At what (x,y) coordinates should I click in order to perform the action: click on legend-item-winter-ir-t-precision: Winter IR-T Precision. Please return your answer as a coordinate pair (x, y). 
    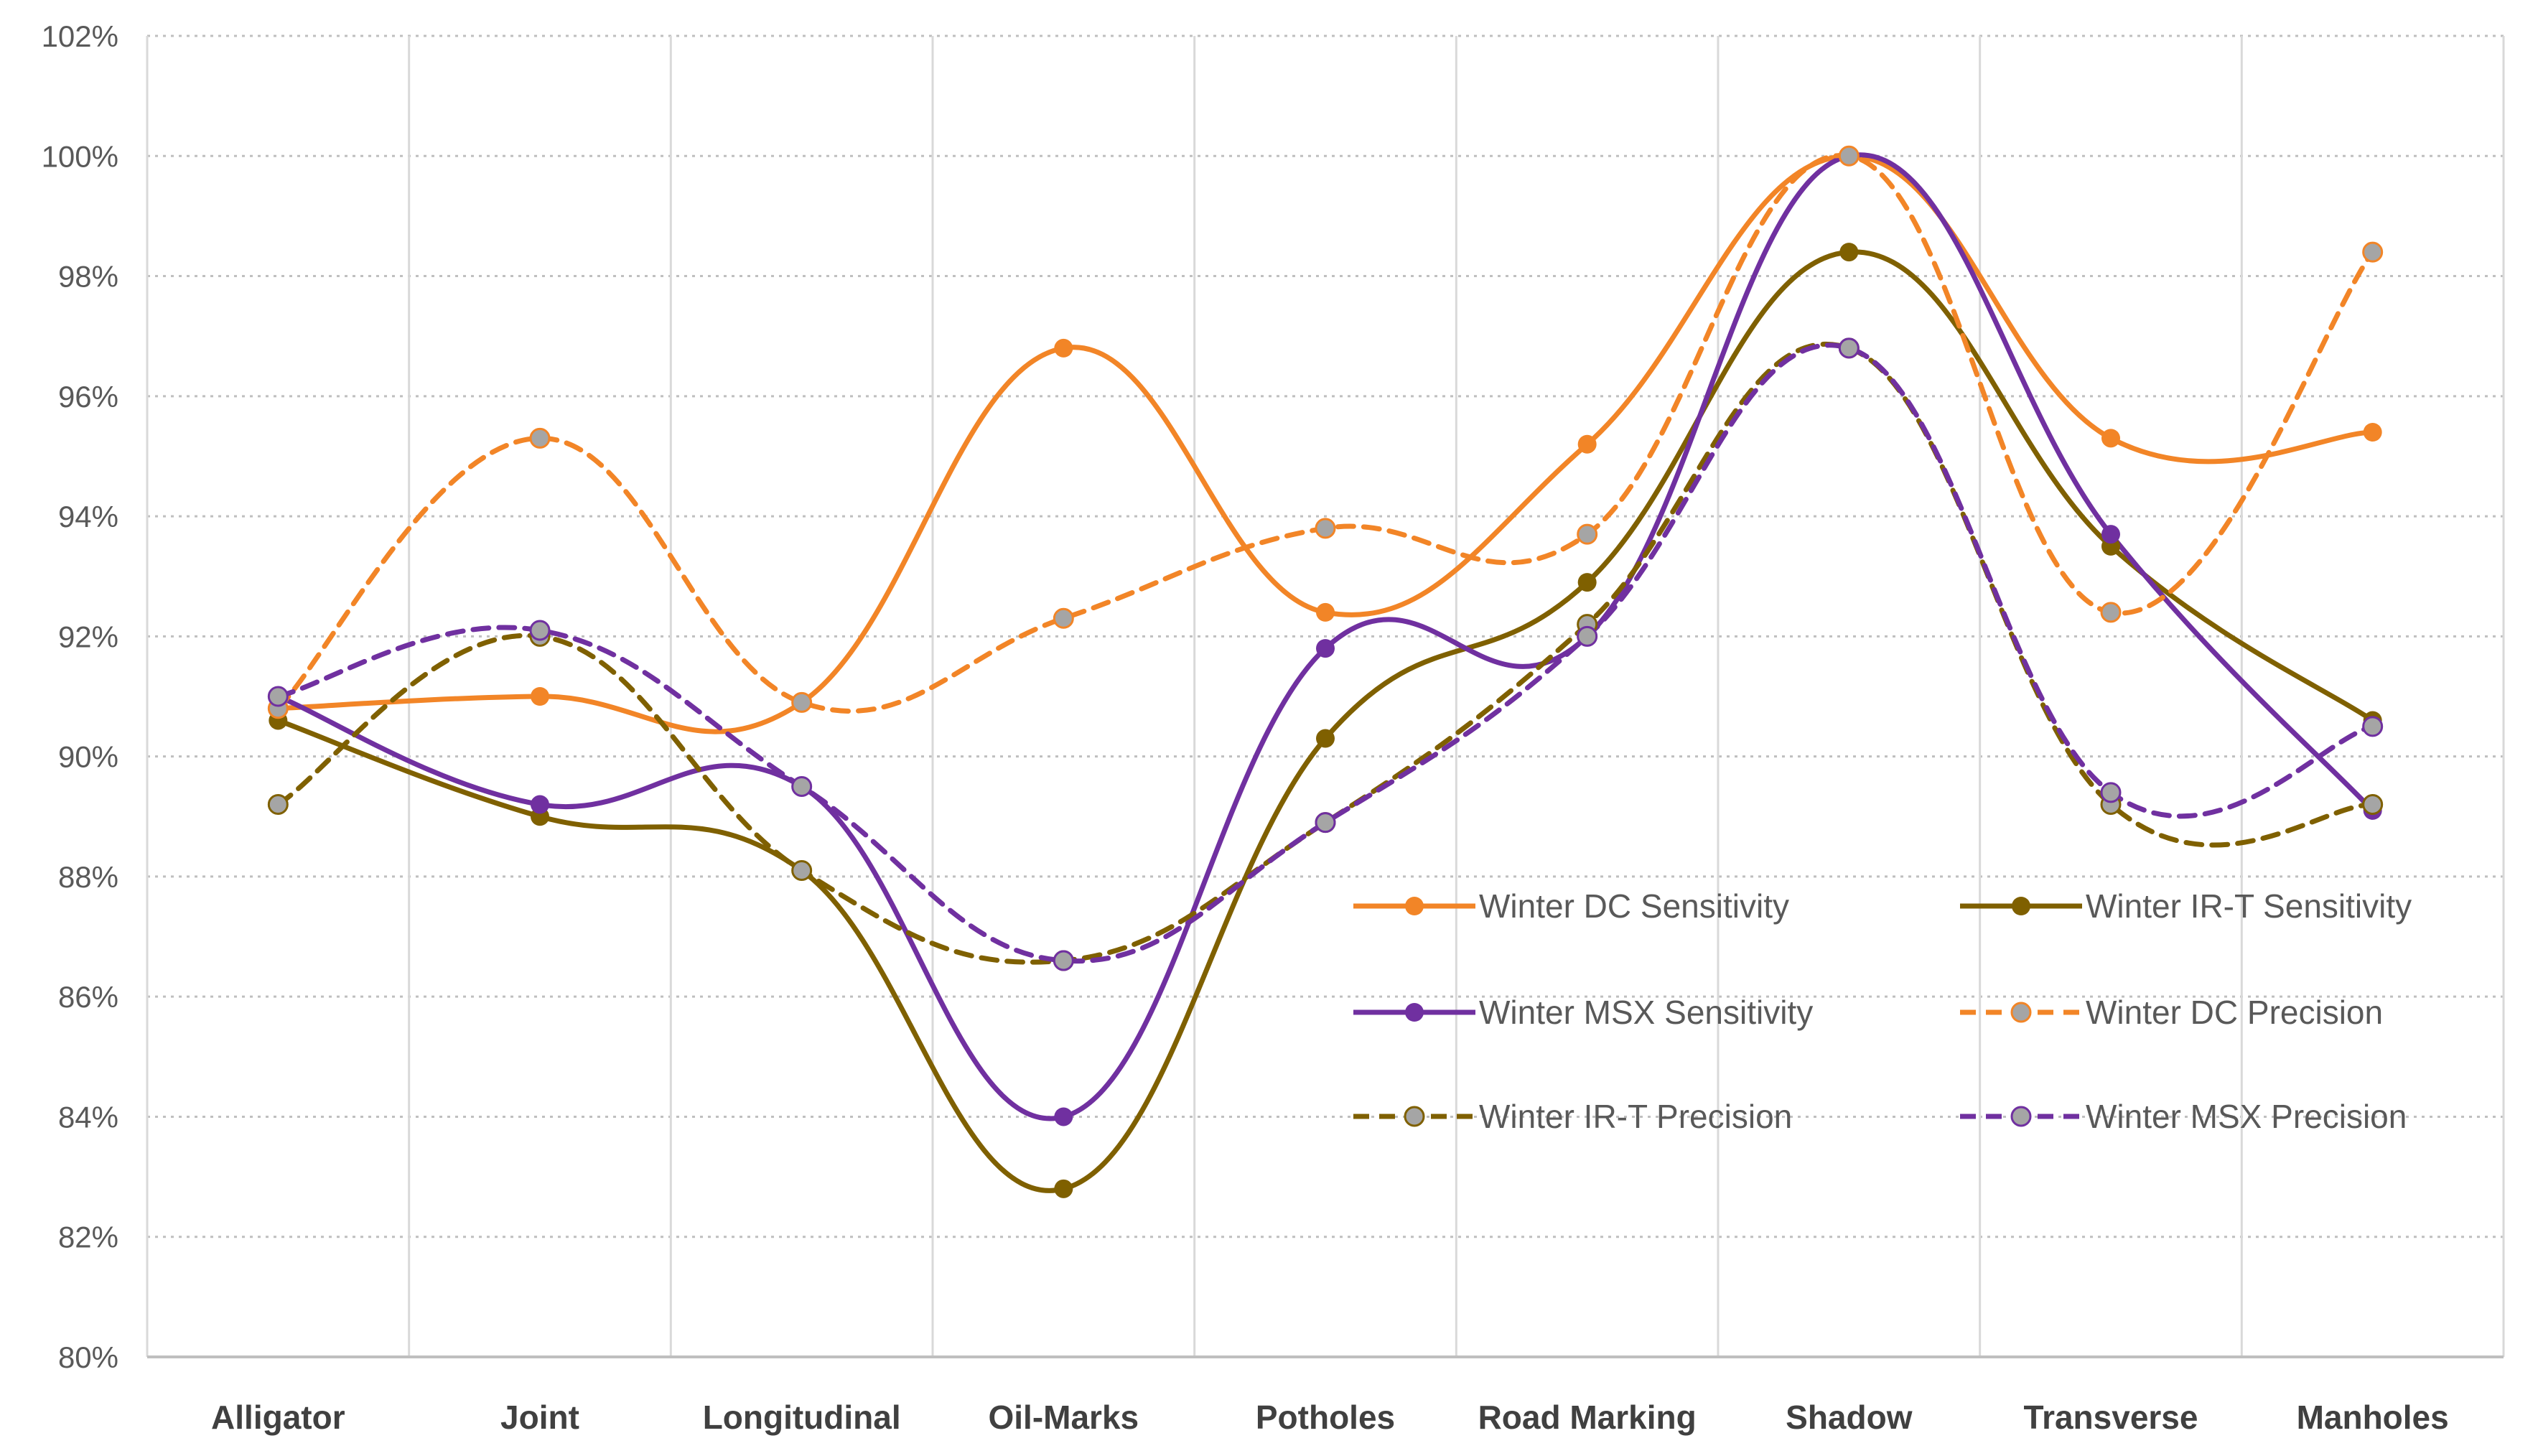
    Looking at the image, I should click on (1572, 1116).